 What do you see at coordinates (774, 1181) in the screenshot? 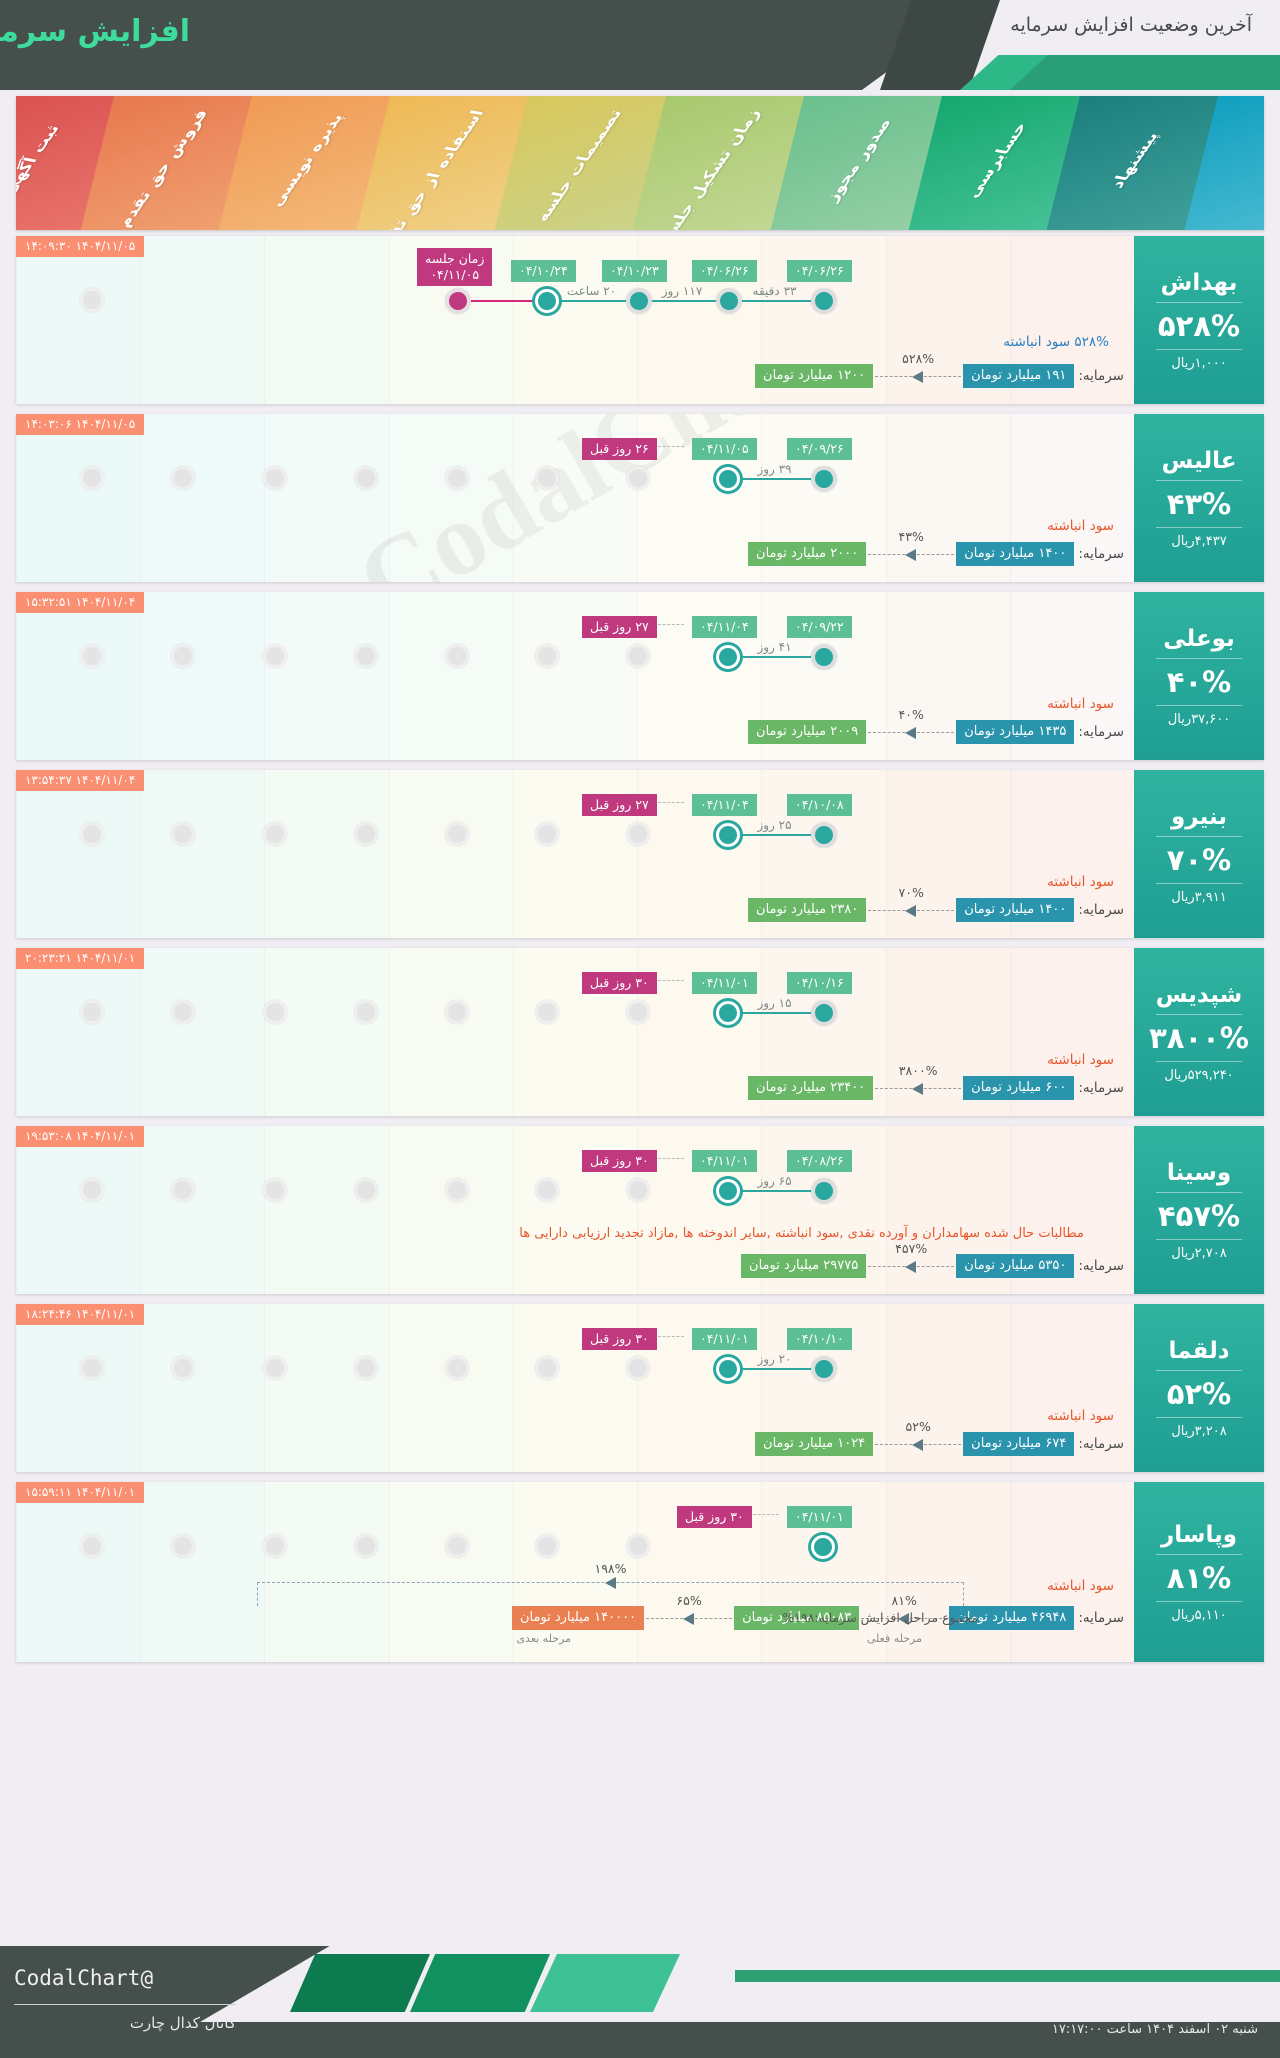
I see `timeline-gap-label: ۶۵ روز` at bounding box center [774, 1181].